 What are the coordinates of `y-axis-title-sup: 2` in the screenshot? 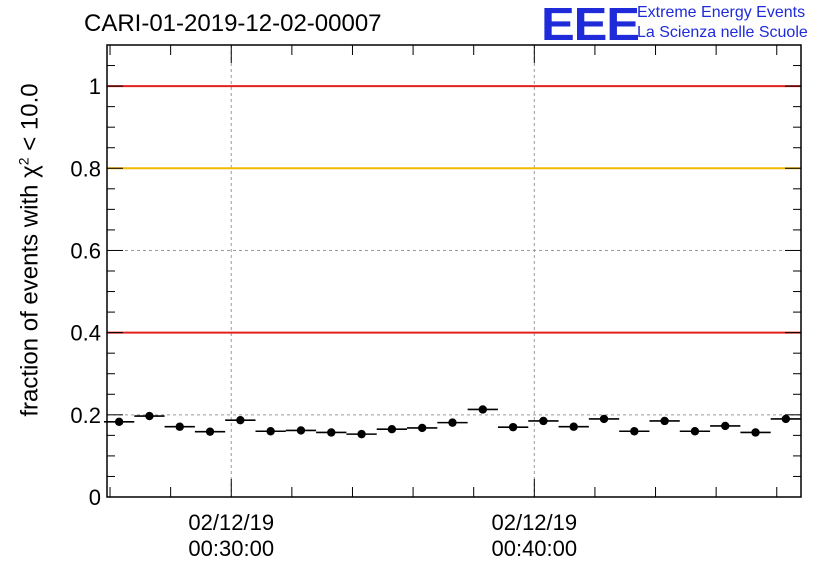 It's located at (23, 161).